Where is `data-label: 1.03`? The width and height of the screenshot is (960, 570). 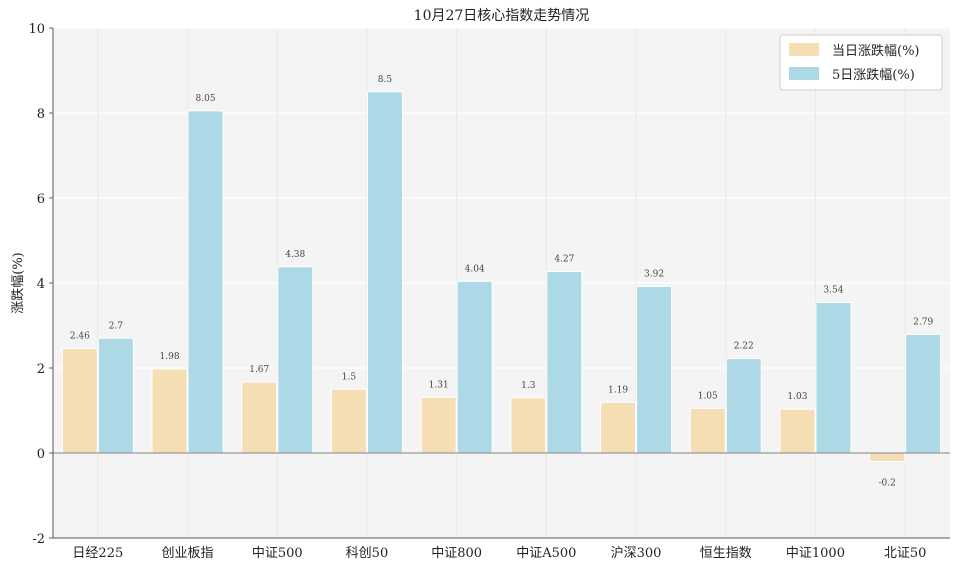
data-label: 1.03 is located at coordinates (797, 397).